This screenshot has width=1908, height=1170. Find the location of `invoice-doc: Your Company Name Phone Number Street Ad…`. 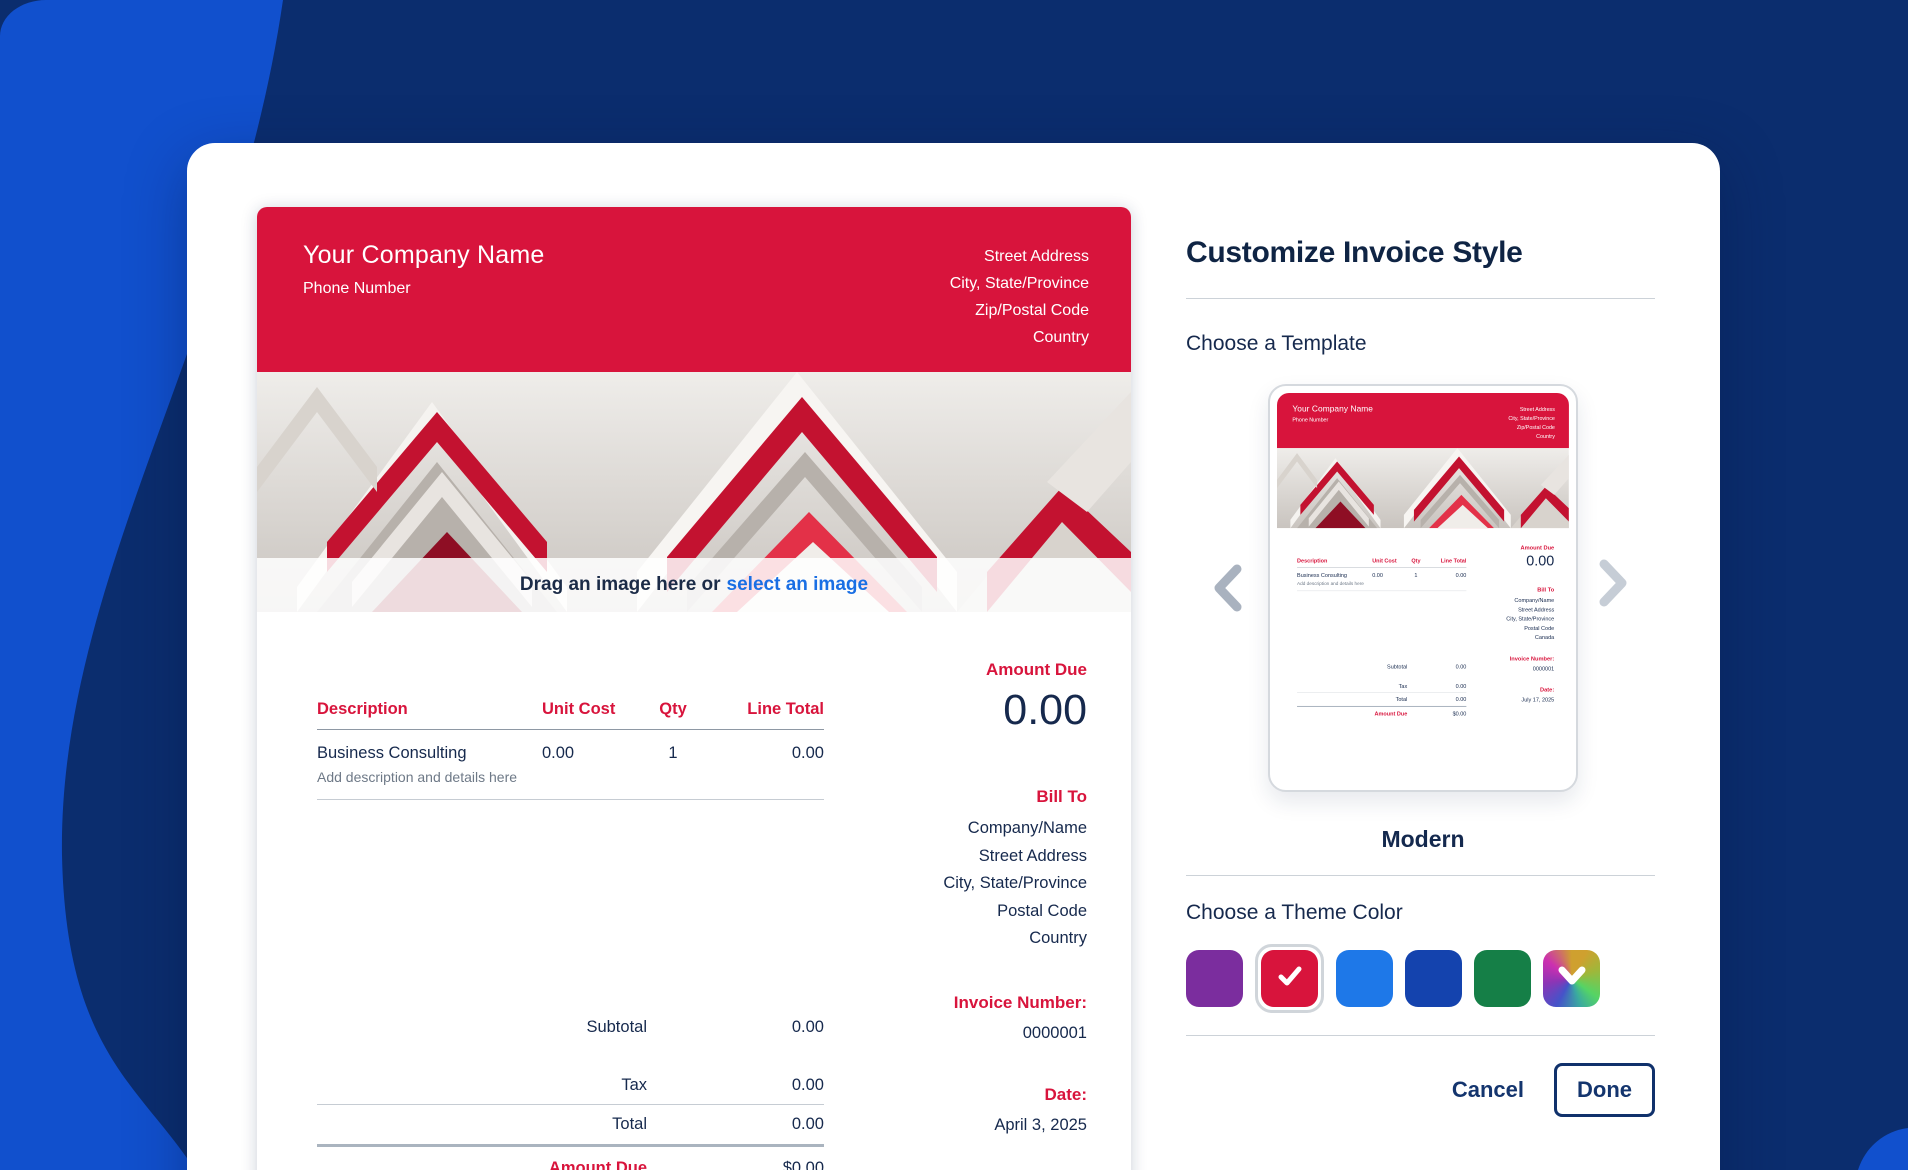

invoice-doc: Your Company Name Phone Number Street Ad… is located at coordinates (1423, 588).